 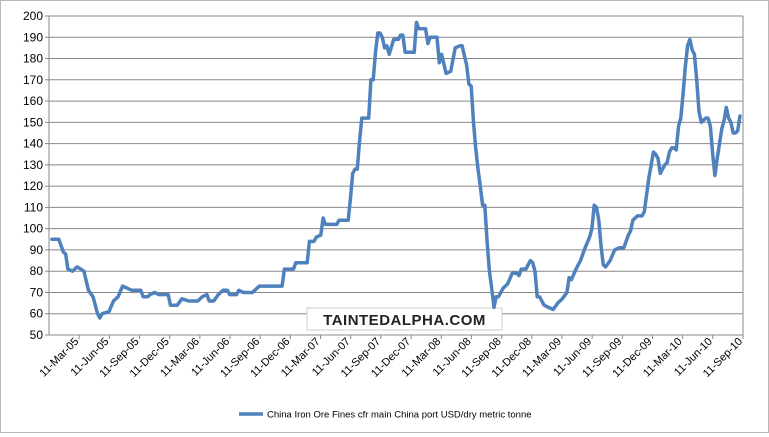 What do you see at coordinates (33, 207) in the screenshot?
I see `y-tick-label: 110` at bounding box center [33, 207].